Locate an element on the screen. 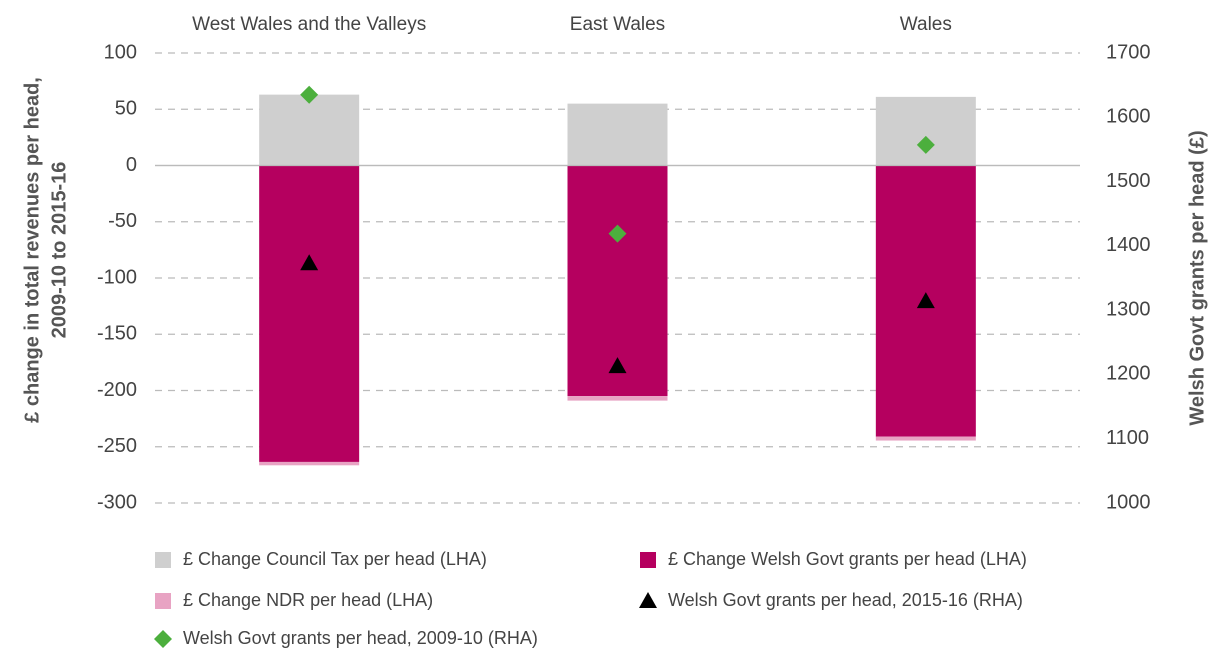 The height and width of the screenshot is (658, 1215). y2-tick-label: 1100 is located at coordinates (1127, 438).